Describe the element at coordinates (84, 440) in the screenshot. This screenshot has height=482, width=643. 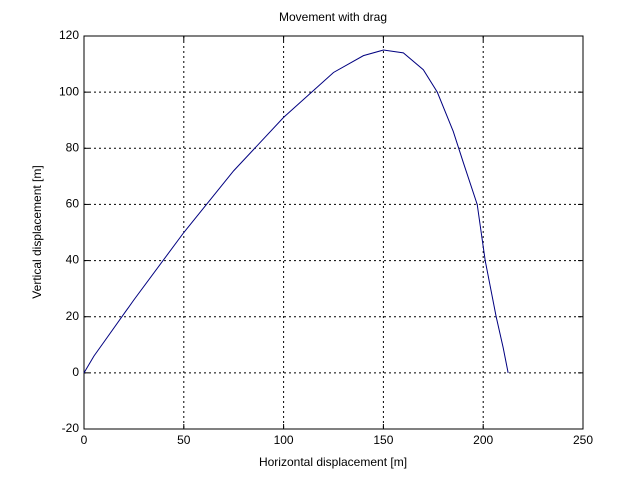
I see `x-tick-label: 0` at that location.